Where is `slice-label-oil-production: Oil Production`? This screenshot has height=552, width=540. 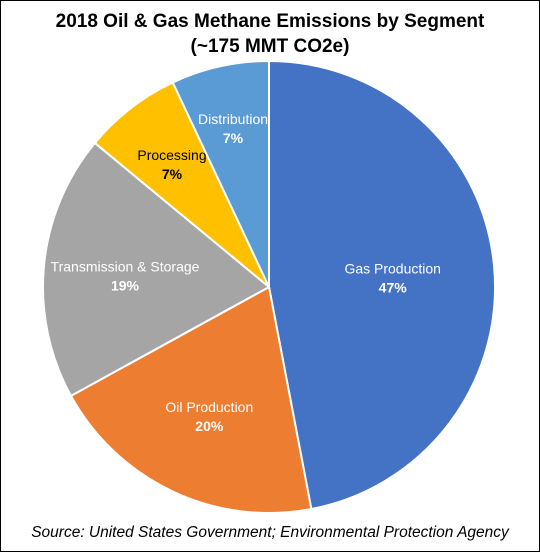 slice-label-oil-production: Oil Production is located at coordinates (209, 407).